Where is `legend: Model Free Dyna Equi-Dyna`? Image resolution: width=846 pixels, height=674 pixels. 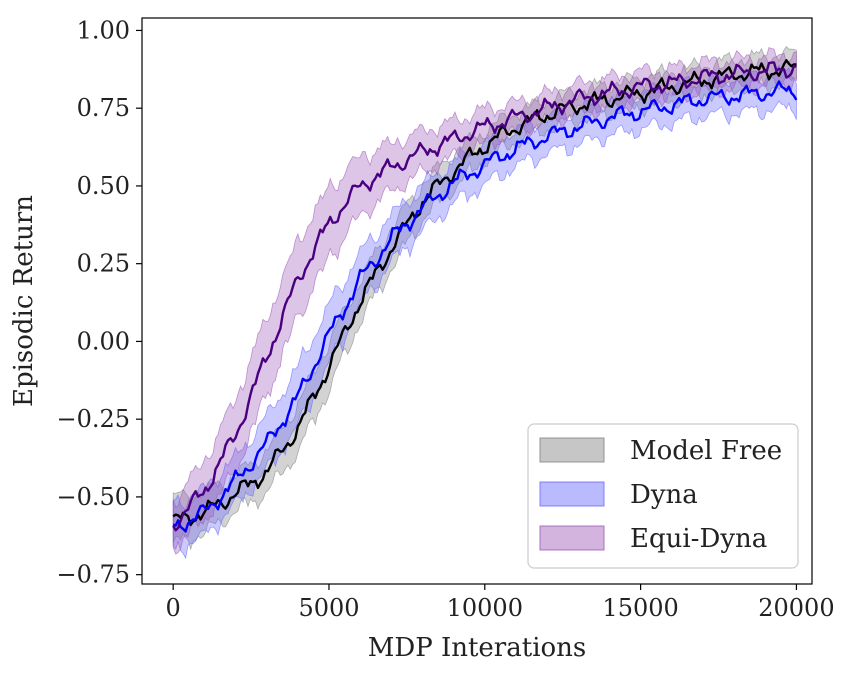 legend: Model Free Dyna Equi-Dyna is located at coordinates (663, 496).